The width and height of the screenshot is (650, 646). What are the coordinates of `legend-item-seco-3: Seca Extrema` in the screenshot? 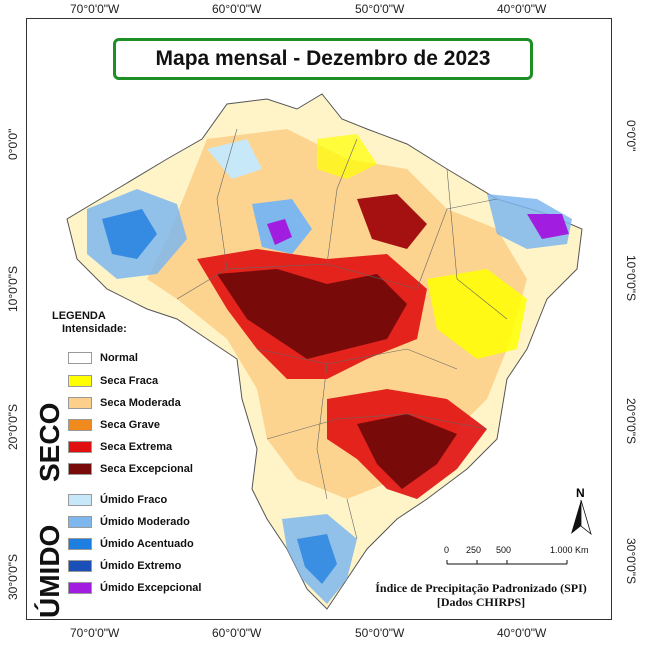 It's located at (120, 447).